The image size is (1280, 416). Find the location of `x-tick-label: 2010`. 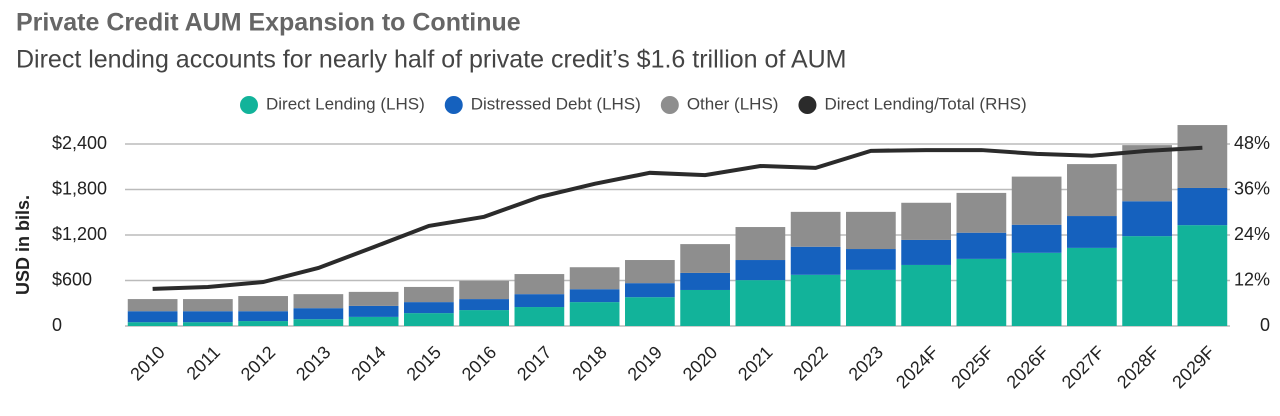

x-tick-label: 2010 is located at coordinates (147, 363).